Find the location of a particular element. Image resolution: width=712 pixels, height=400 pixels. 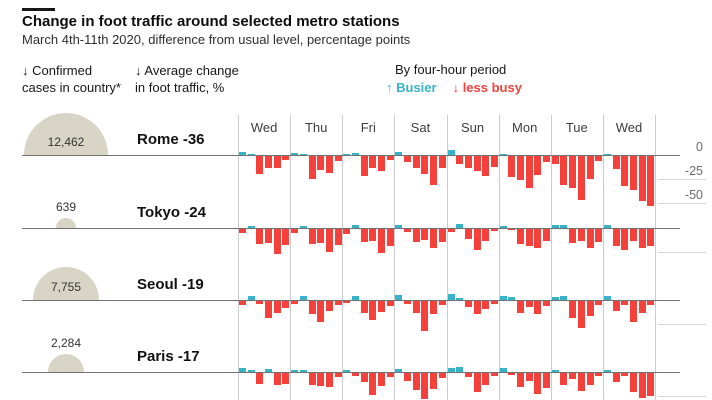

bar-paris-sat-p5 is located at coordinates (434, 381).